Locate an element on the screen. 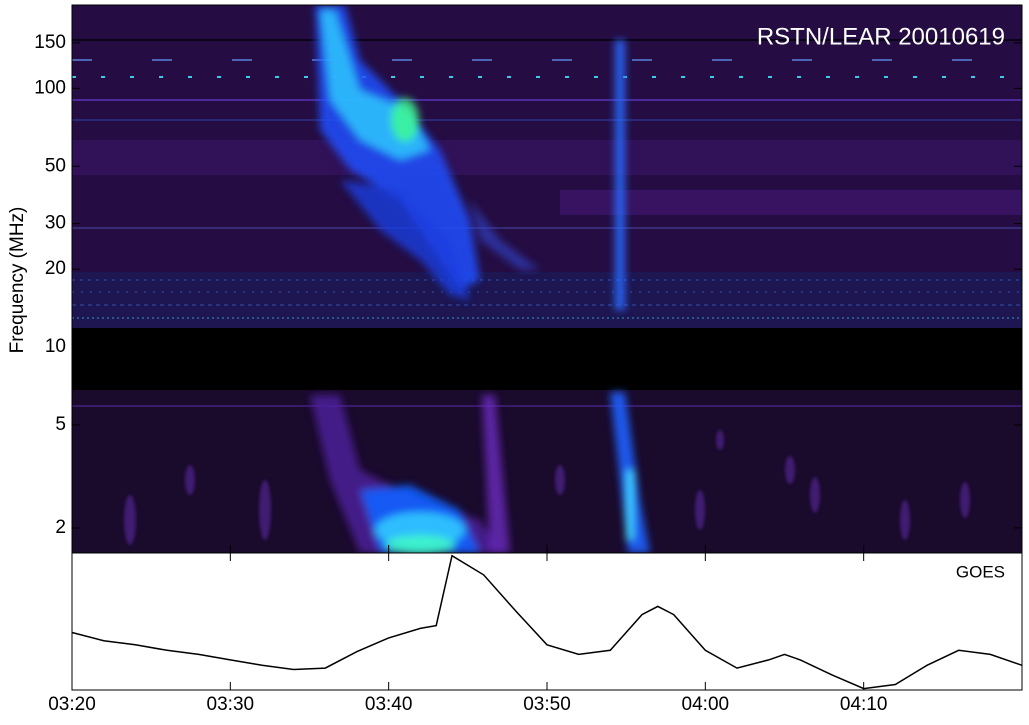 The width and height of the screenshot is (1029, 725). chart-title: RSTN/LEAR 20010619 is located at coordinates (881, 36).